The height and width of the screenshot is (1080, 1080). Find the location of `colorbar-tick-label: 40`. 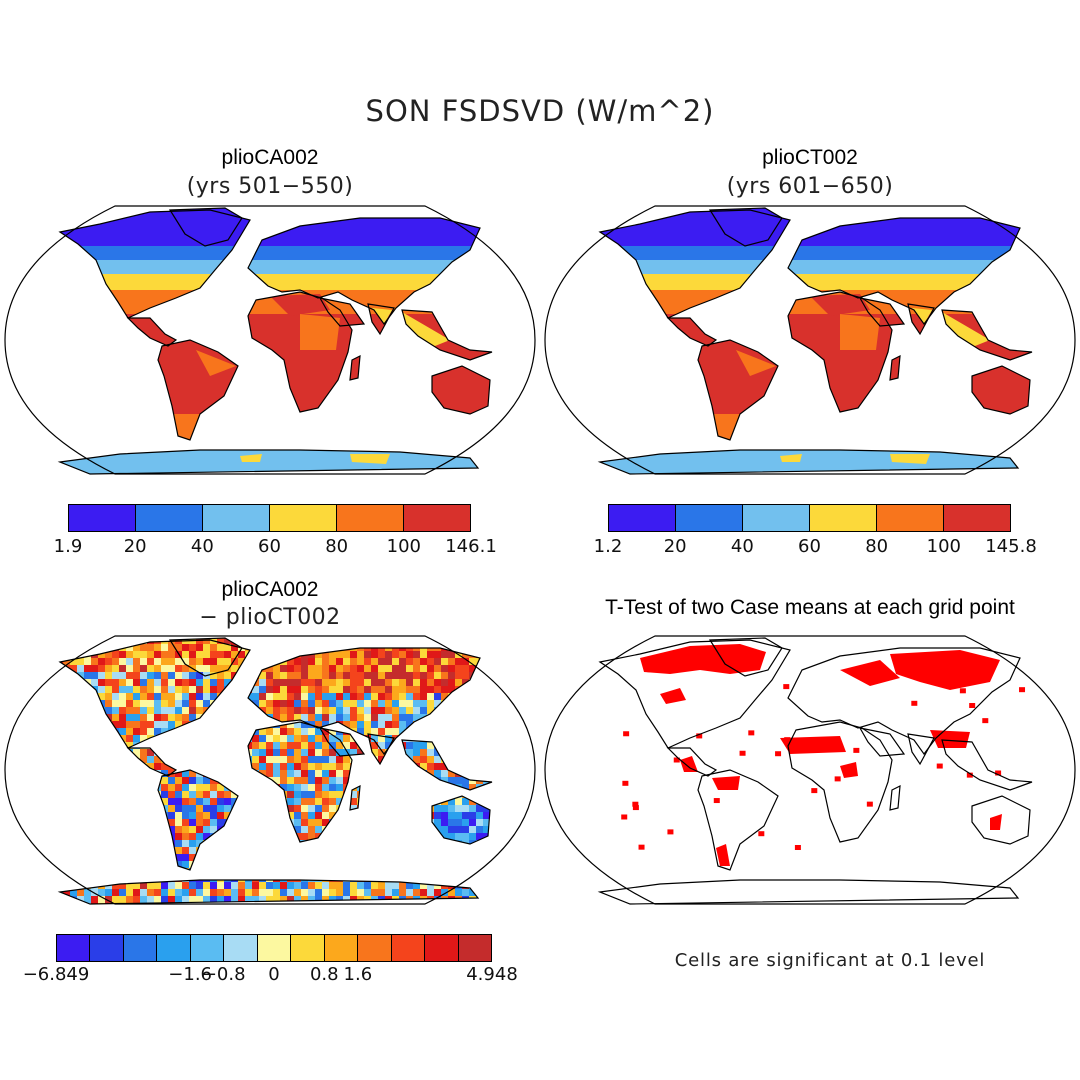

colorbar-tick-label: 40 is located at coordinates (742, 546).